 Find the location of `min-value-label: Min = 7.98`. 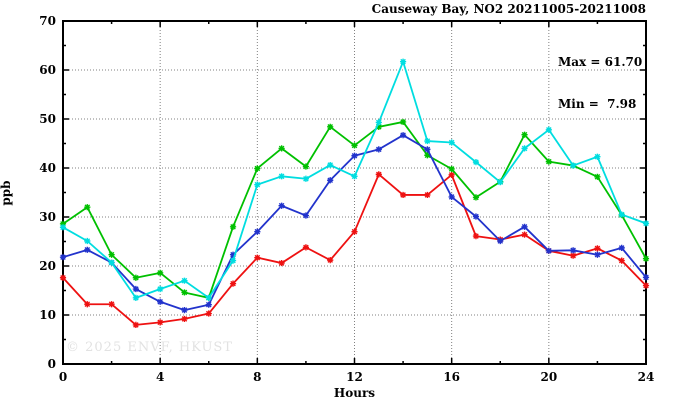

min-value-label: Min = 7.98 is located at coordinates (597, 104).